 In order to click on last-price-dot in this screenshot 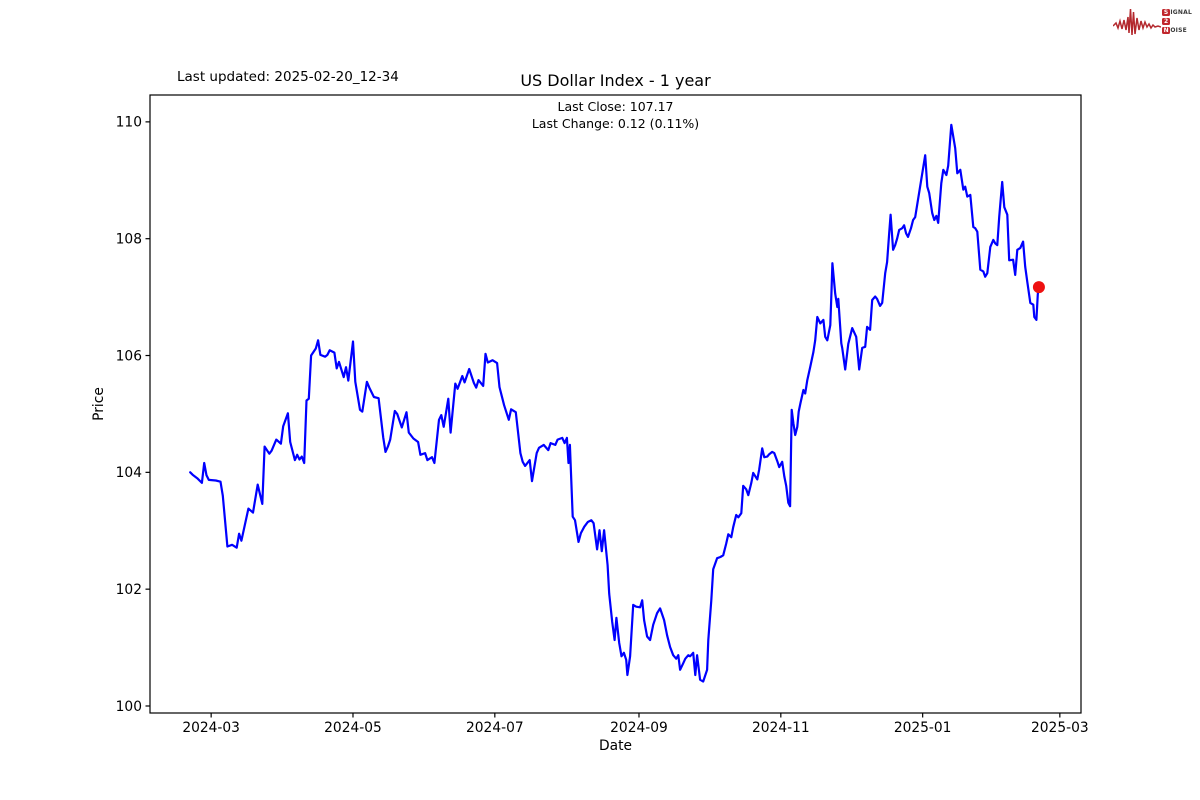, I will do `click(1038, 287)`.